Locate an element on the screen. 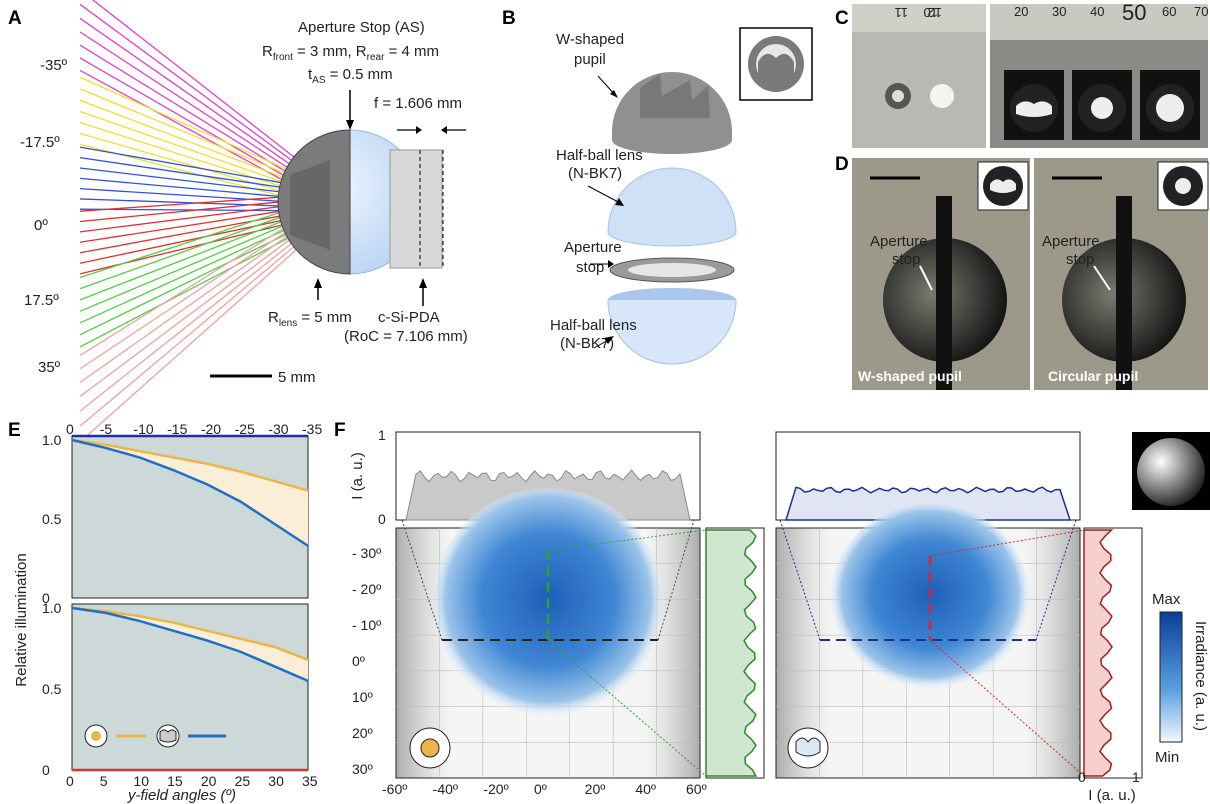  b-pupil-1: W-shaped is located at coordinates (590, 39).